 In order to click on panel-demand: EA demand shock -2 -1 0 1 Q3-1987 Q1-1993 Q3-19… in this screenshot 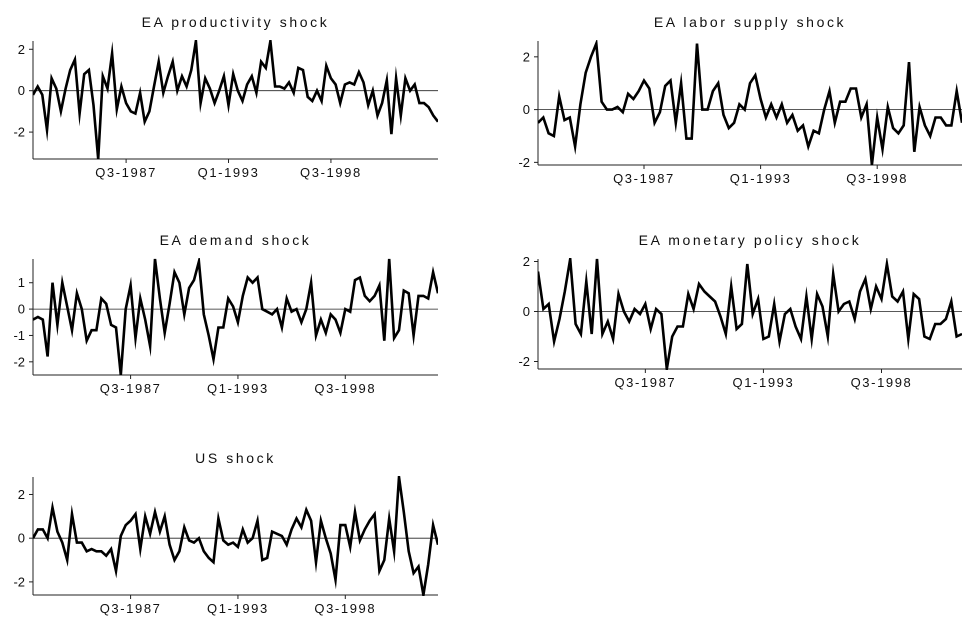, I will do `click(225, 314)`.